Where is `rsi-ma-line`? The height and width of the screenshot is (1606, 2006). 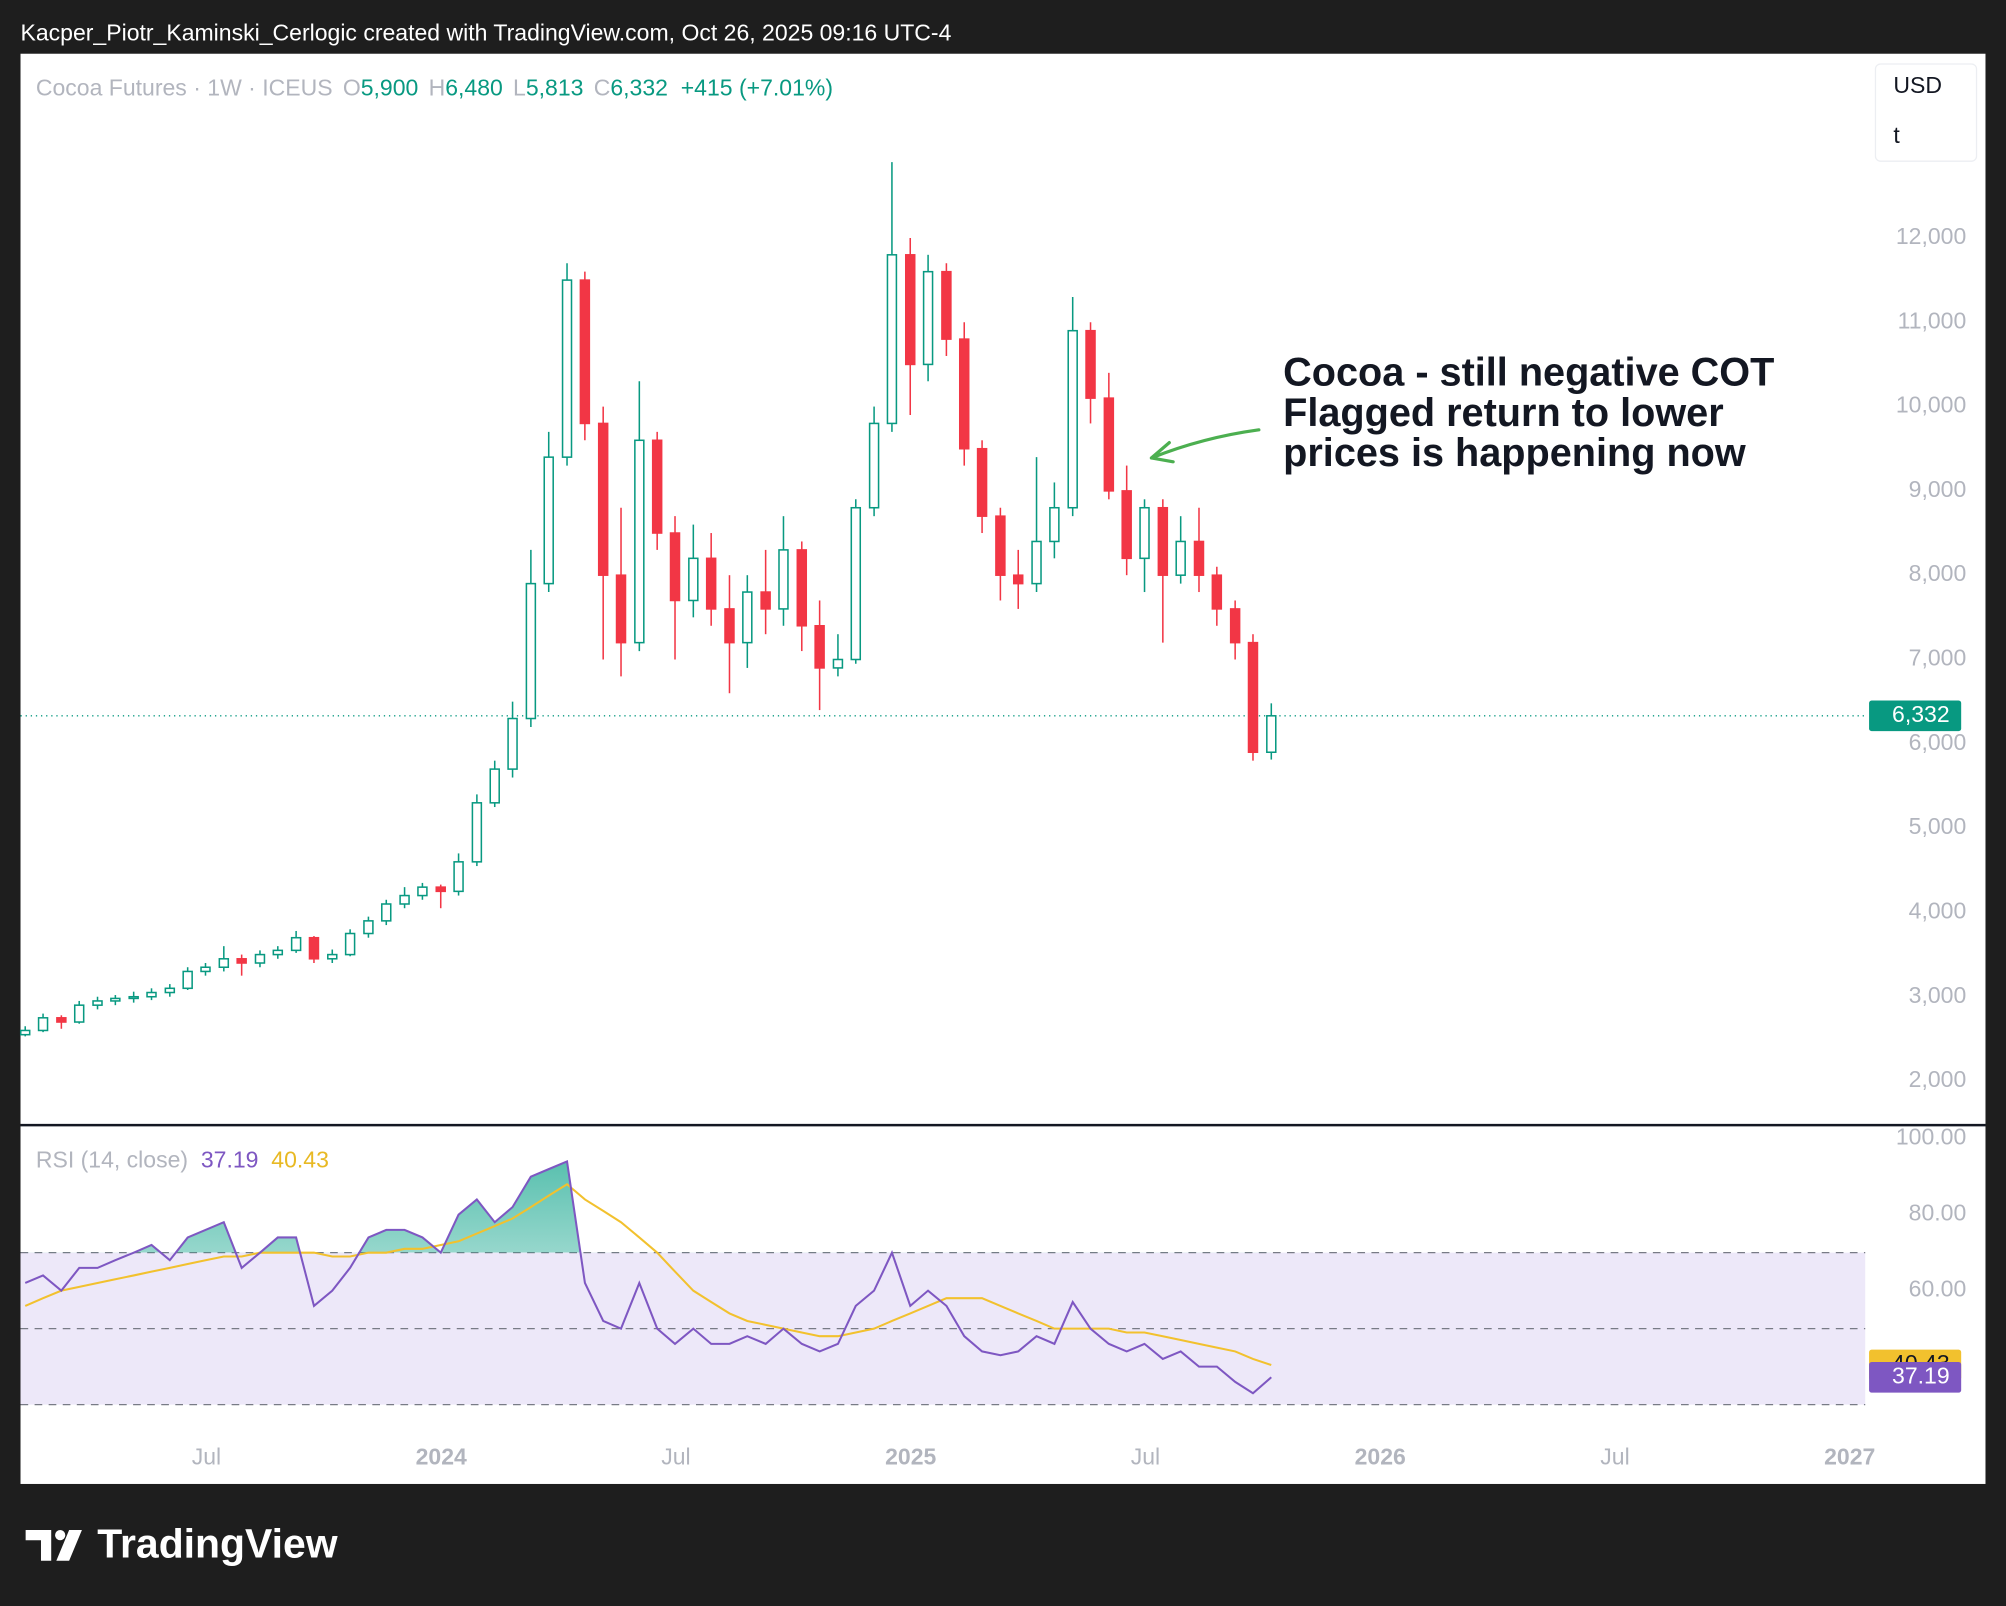 rsi-ma-line is located at coordinates (648, 1274).